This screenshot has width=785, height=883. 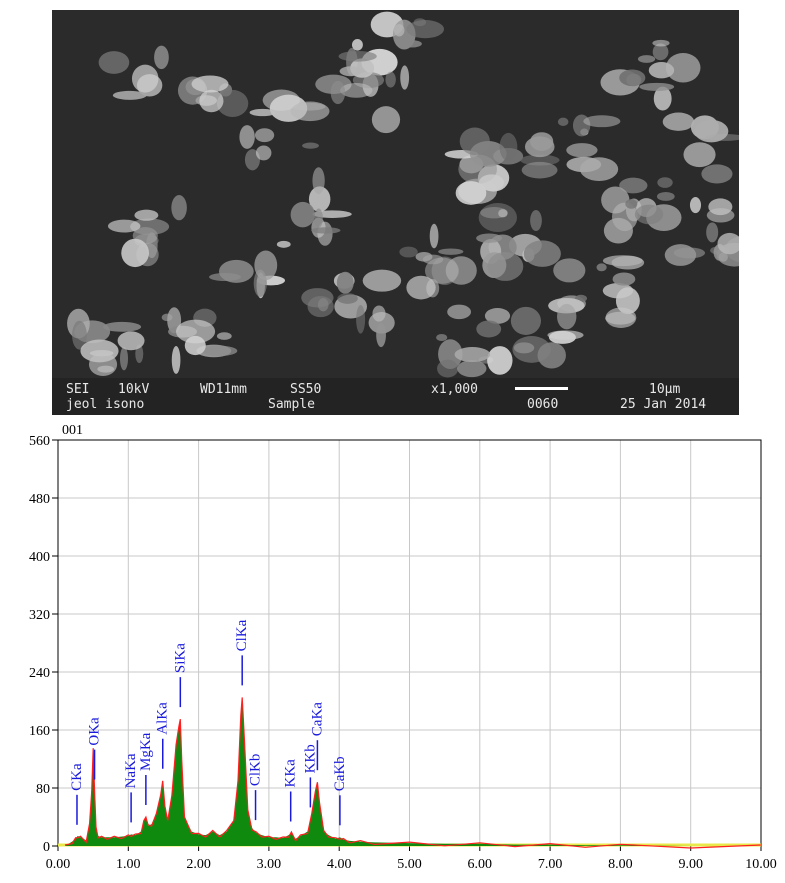 What do you see at coordinates (134, 389) in the screenshot?
I see `sem-voltage: 10kV` at bounding box center [134, 389].